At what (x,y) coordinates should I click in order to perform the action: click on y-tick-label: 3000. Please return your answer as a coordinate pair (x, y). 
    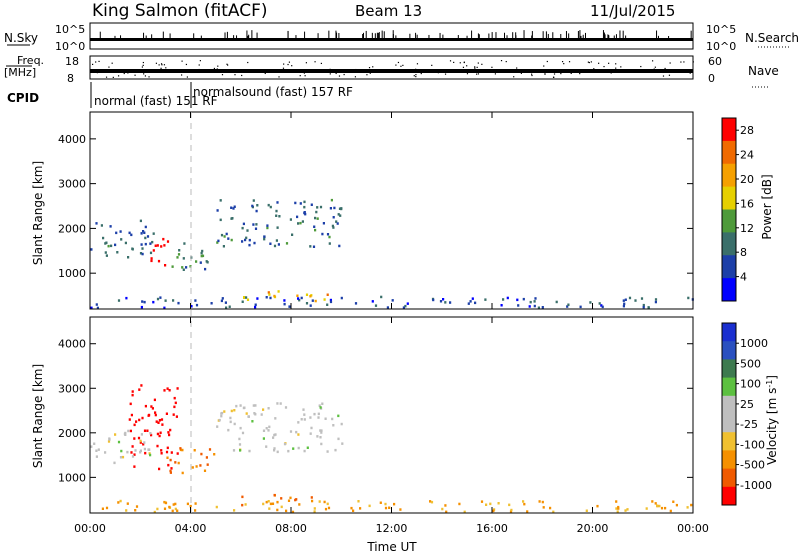
    Looking at the image, I should click on (72, 388).